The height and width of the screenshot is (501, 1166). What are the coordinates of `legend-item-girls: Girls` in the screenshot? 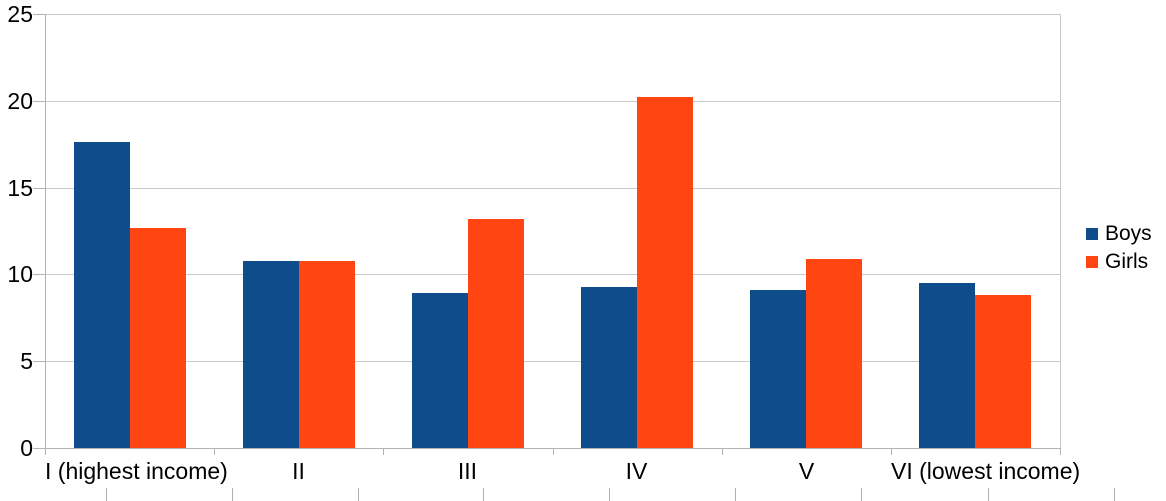 It's located at (1119, 262).